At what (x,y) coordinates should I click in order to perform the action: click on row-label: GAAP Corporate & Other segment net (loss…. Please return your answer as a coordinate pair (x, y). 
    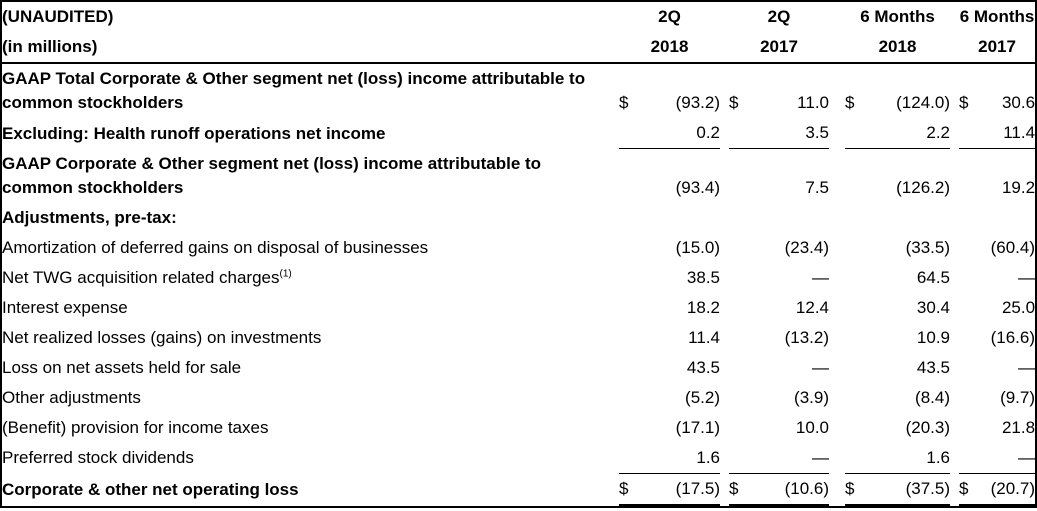
    Looking at the image, I should click on (272, 175).